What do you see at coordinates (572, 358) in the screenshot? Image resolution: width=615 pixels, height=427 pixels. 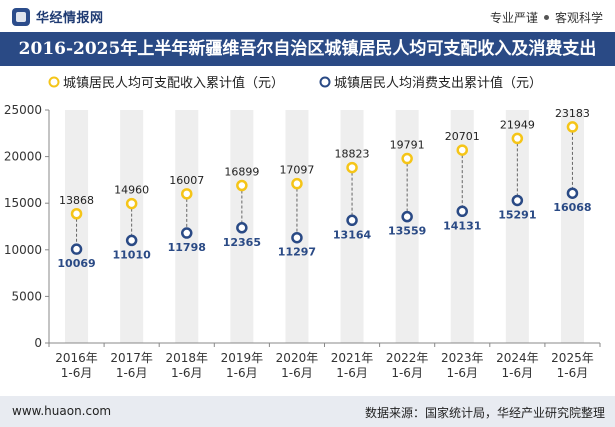 I see `x-tick-label-year: 2025年` at bounding box center [572, 358].